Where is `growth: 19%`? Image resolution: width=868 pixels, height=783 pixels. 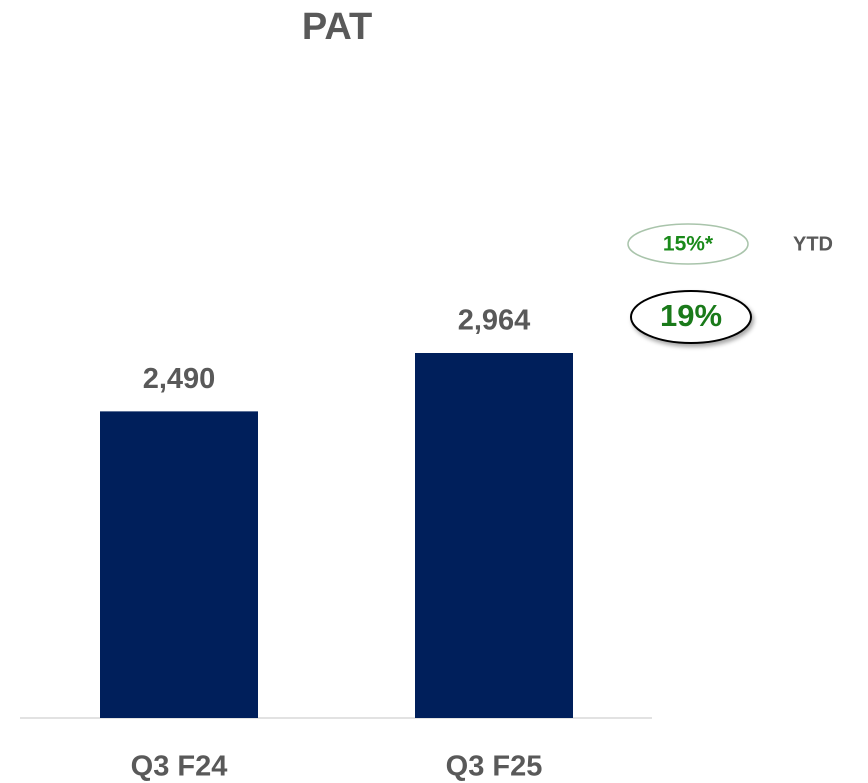
growth: 19% is located at coordinates (691, 315).